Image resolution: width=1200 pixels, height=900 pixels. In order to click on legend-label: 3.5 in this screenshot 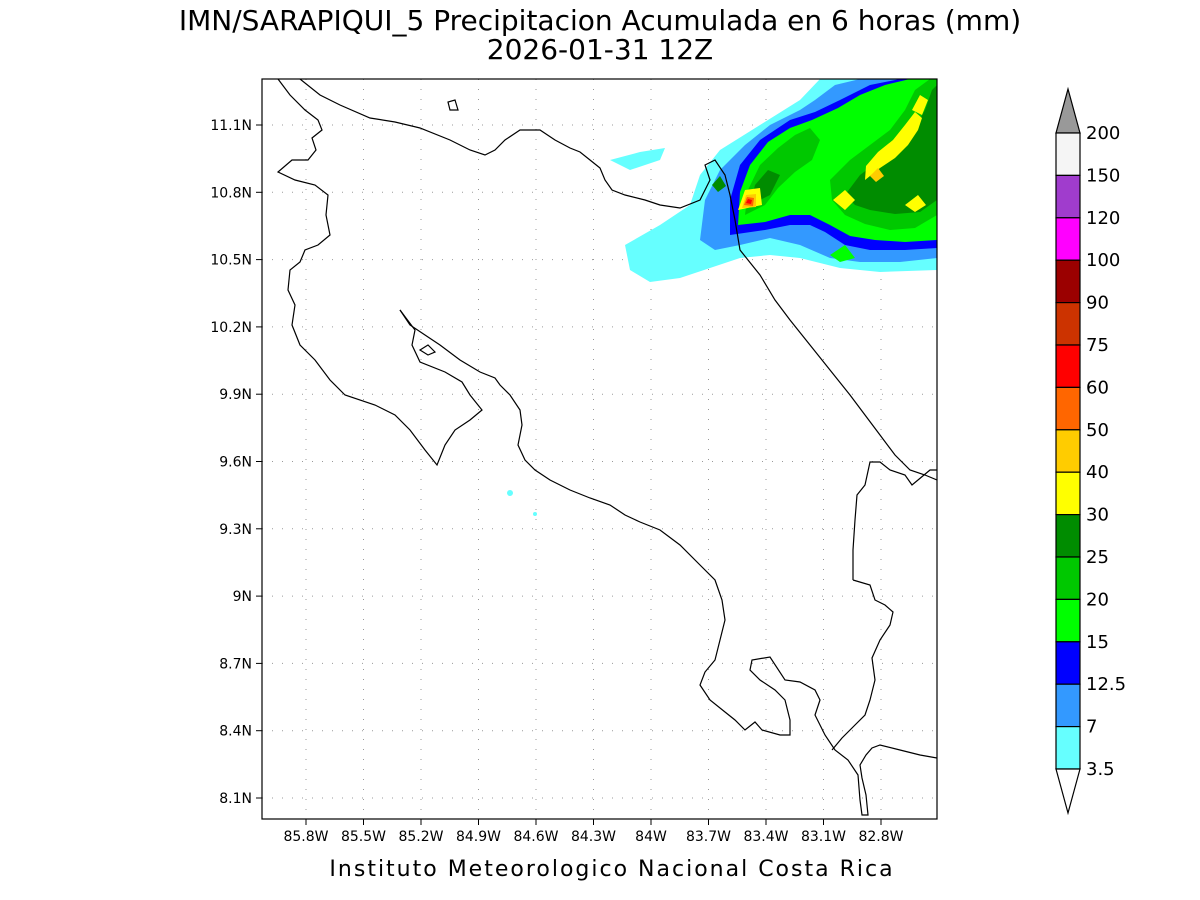, I will do `click(1100, 769)`.